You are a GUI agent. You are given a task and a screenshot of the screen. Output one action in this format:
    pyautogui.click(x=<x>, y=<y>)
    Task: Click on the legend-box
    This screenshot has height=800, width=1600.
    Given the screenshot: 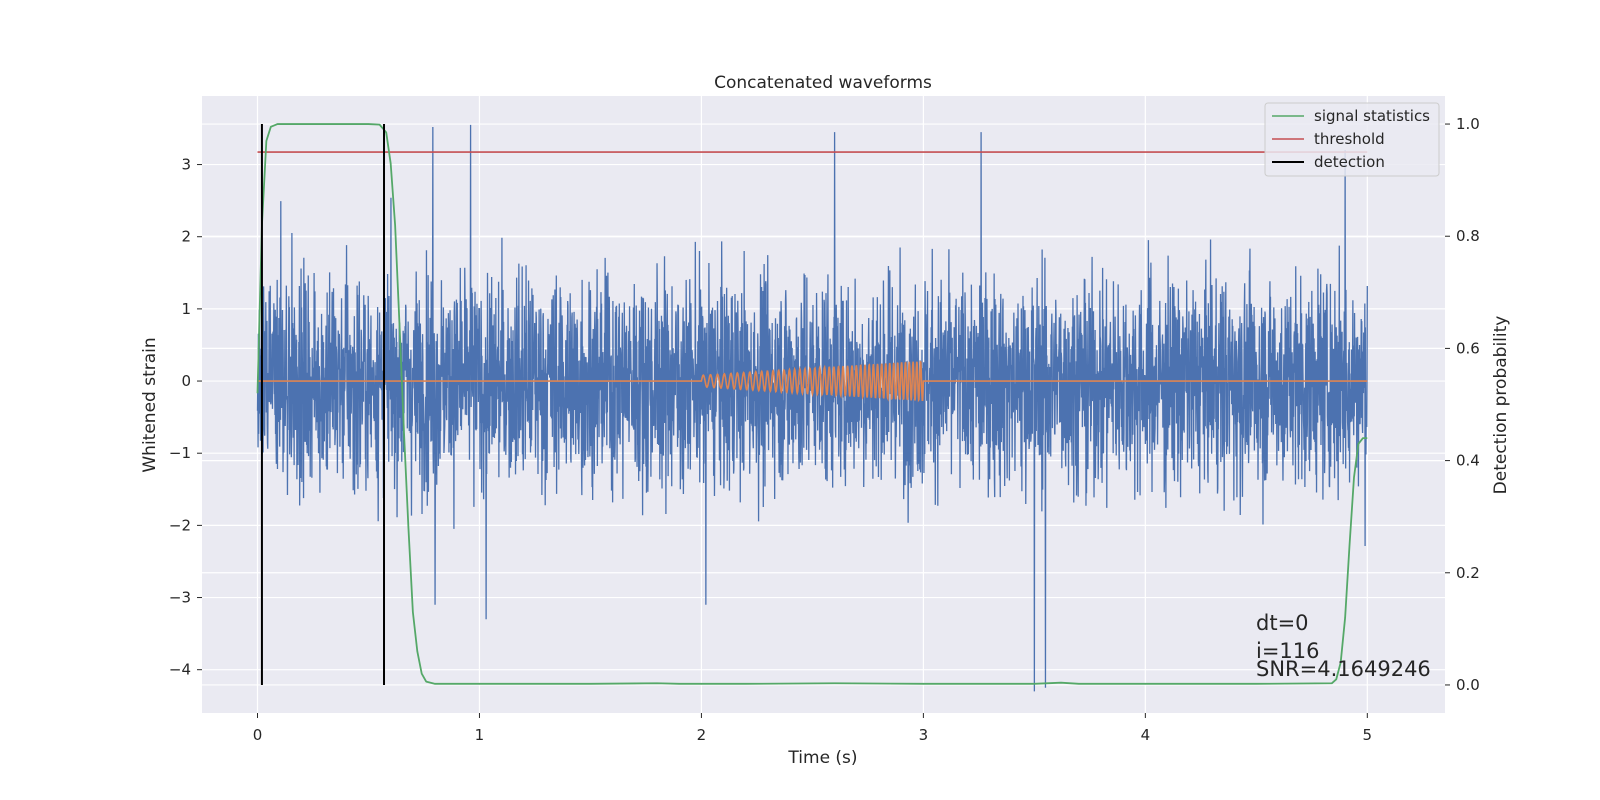 What is the action you would take?
    pyautogui.click(x=1352, y=139)
    